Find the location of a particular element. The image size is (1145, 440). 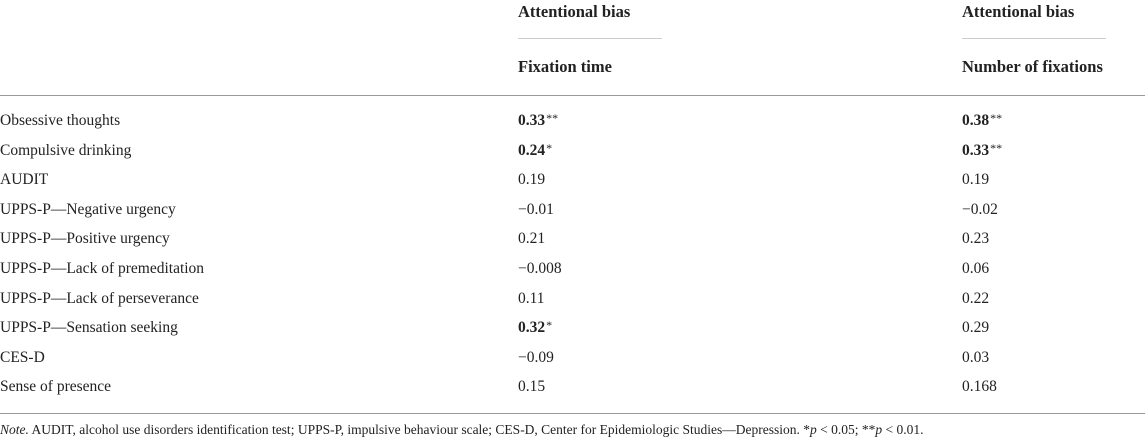

cell: 0.22 is located at coordinates (975, 299).